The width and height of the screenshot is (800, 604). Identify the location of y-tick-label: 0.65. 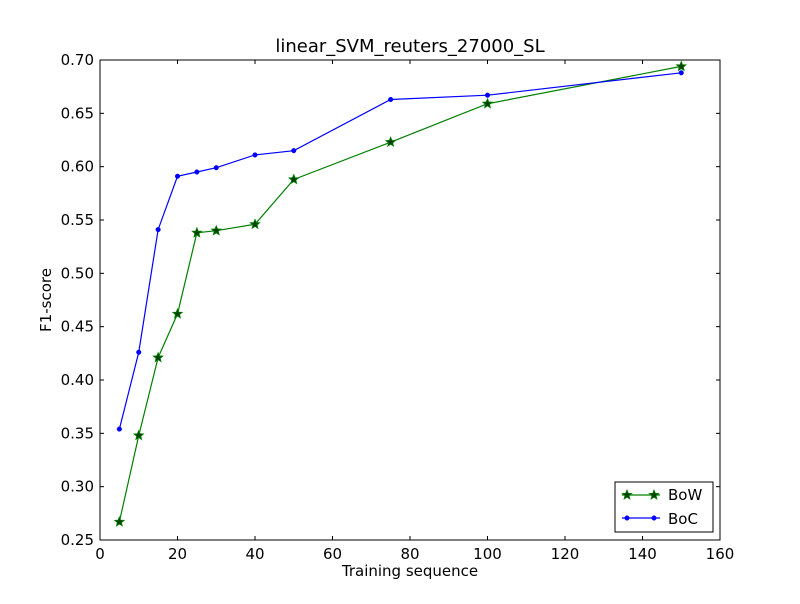
(77, 113).